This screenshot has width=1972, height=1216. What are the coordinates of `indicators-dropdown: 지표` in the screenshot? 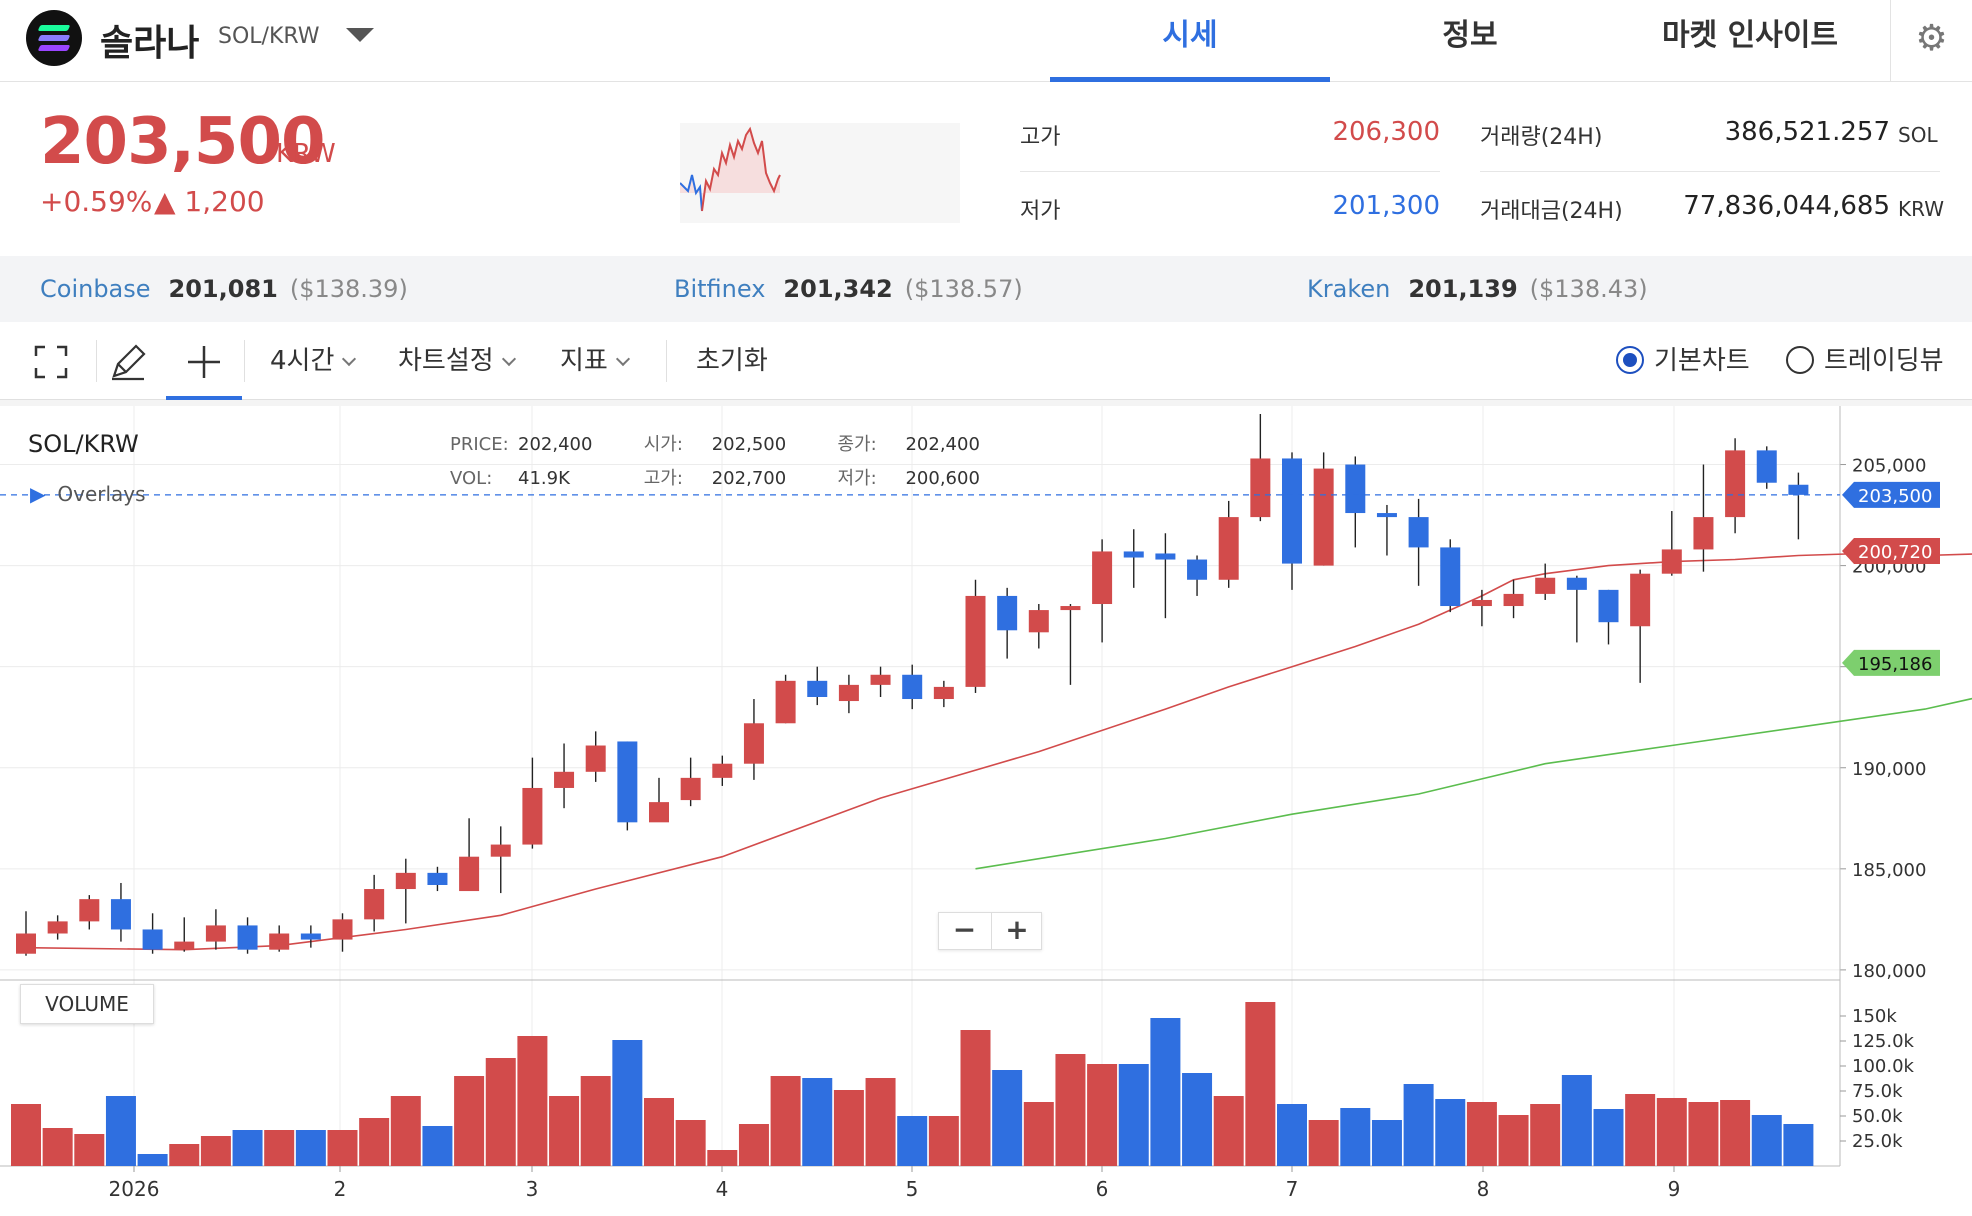 It's located at (595, 361).